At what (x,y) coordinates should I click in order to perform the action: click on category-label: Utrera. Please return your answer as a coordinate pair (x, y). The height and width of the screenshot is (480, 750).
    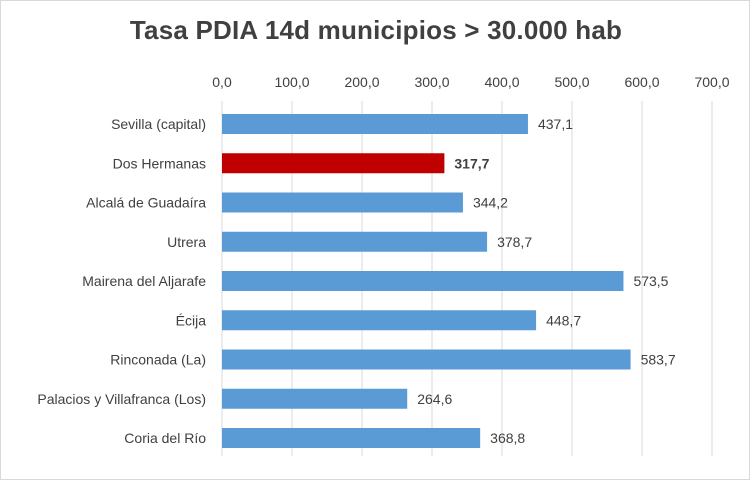
    Looking at the image, I should click on (186, 242).